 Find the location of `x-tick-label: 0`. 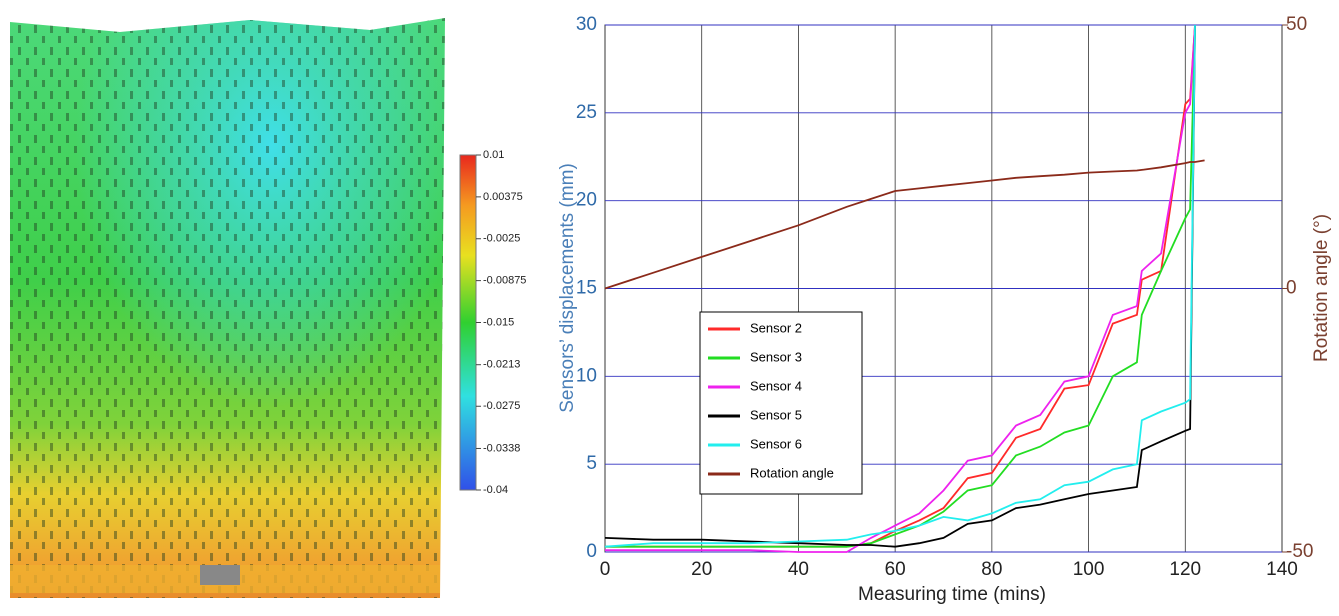

x-tick-label: 0 is located at coordinates (605, 569).